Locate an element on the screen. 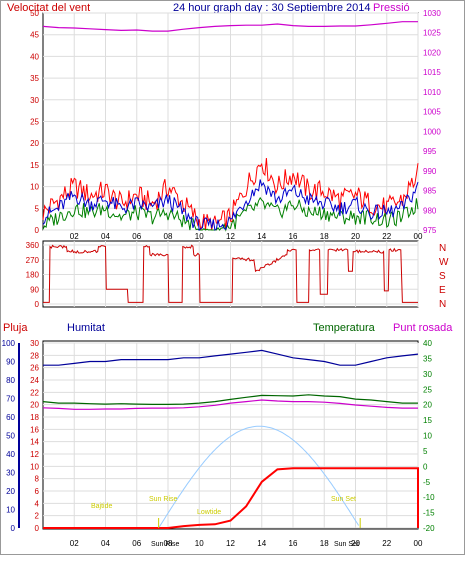 The height and width of the screenshot is (561, 465). wind-x-tick-label: 04 is located at coordinates (105, 236).